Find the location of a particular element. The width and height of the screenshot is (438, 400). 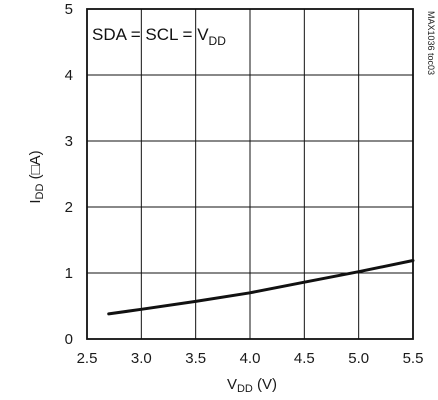

x-tick-label: 2.5 is located at coordinates (87, 358).